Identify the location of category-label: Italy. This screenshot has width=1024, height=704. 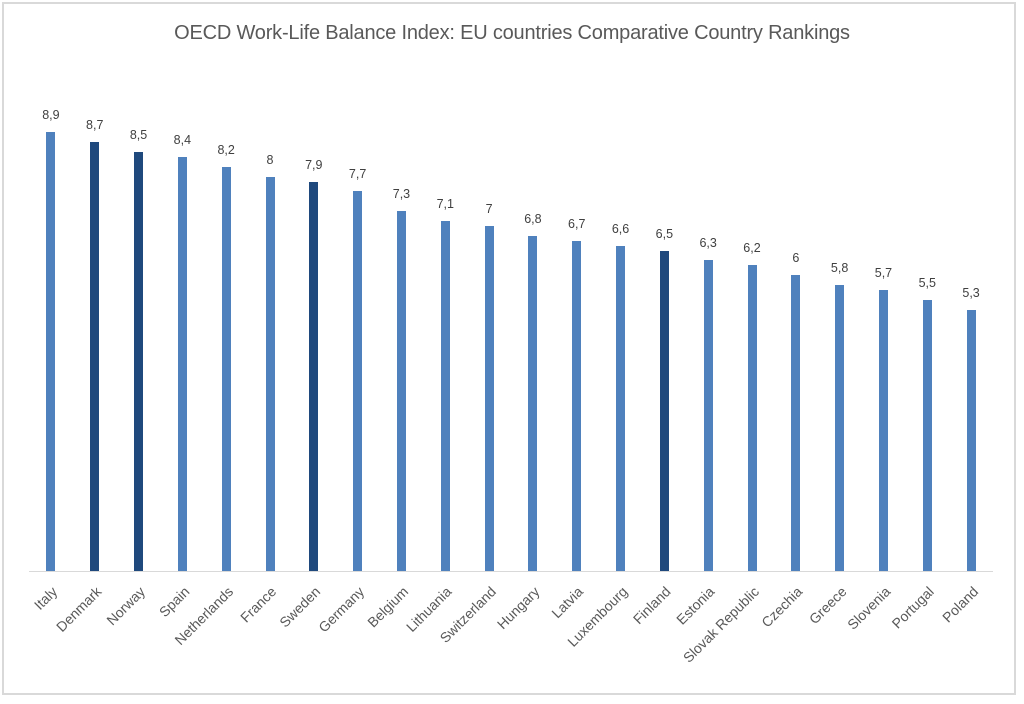
(46, 598).